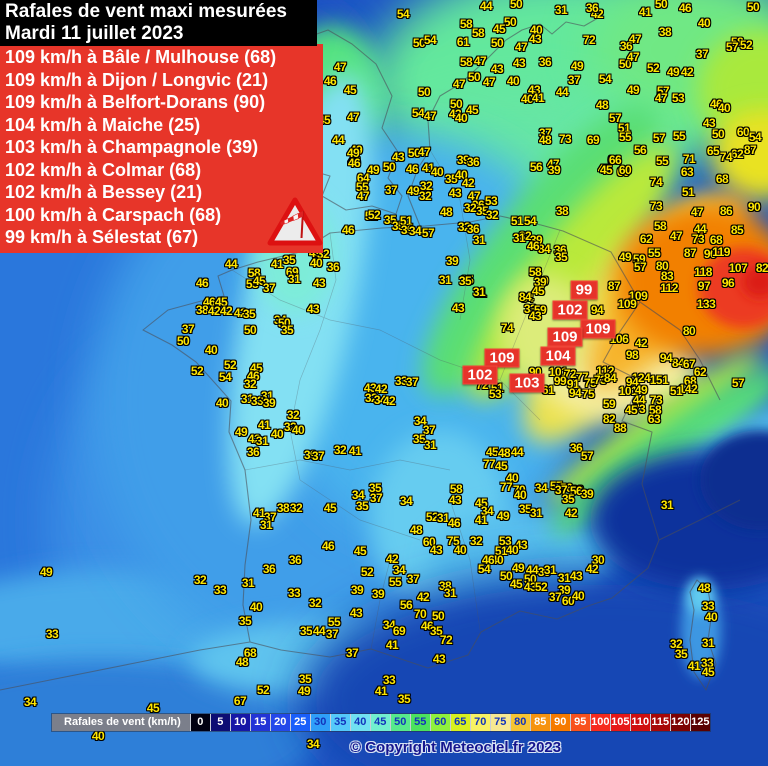 This screenshot has width=768, height=766. What do you see at coordinates (568, 601) in the screenshot?
I see `station-value: 60` at bounding box center [568, 601].